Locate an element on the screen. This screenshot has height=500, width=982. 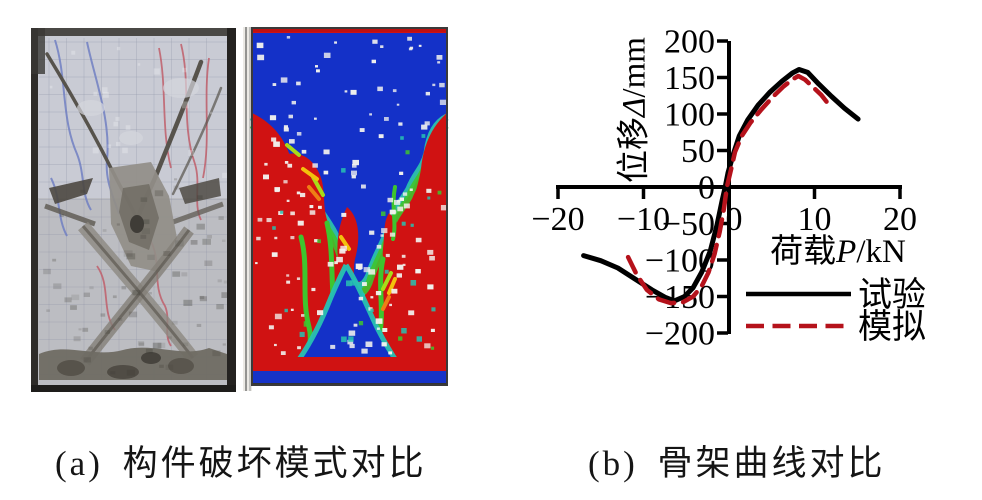
contour-blue-zone is located at coordinates (349, 157).